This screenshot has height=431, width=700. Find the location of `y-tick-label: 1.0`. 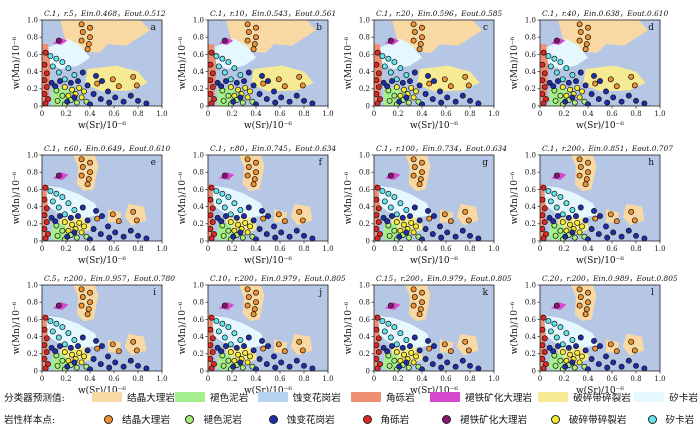

y-tick-label: 1.0 is located at coordinates (198, 285).